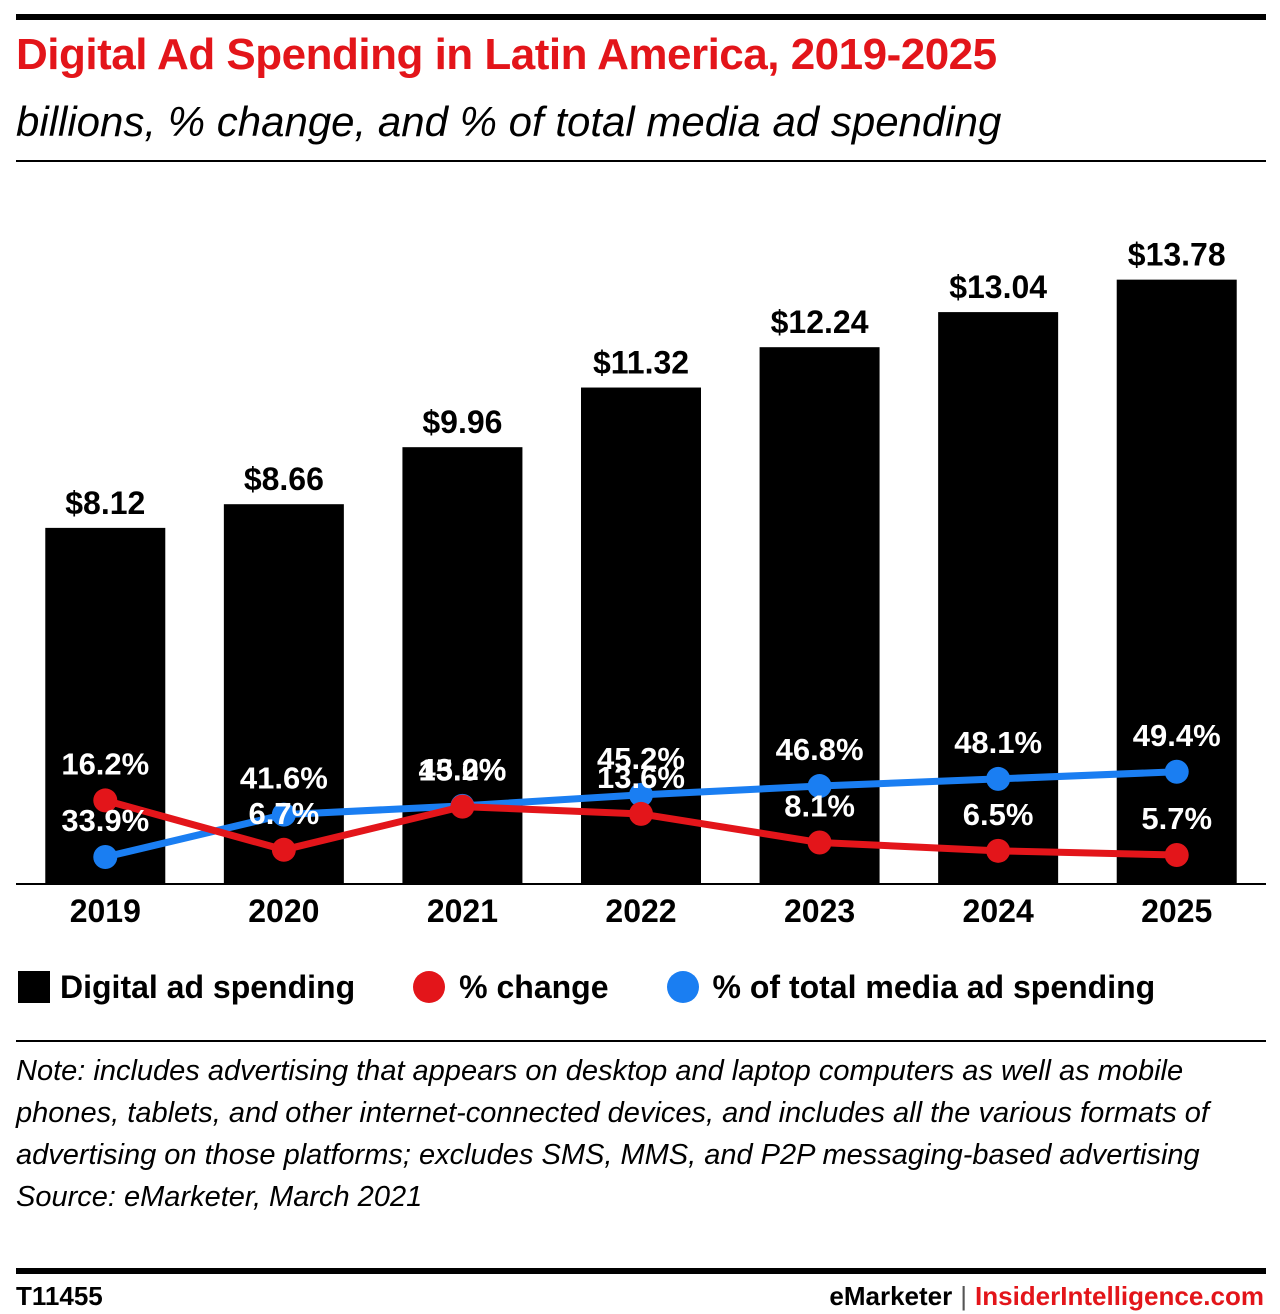  I want to click on x-tick-label-2020: 2020, so click(283, 911).